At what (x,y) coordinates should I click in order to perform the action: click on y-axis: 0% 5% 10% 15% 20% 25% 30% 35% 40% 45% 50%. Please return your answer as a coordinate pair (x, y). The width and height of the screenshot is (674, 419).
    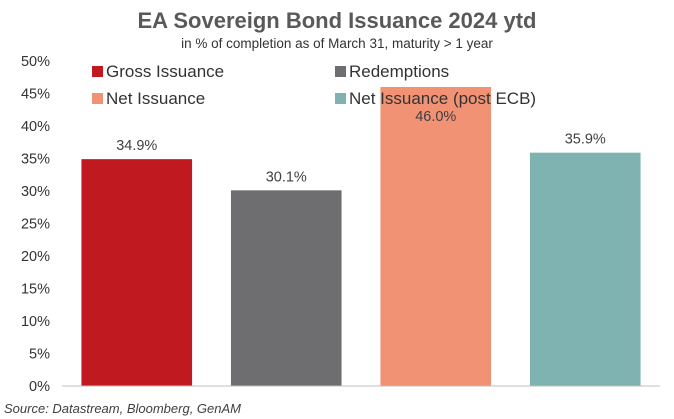
    Looking at the image, I should click on (35, 224).